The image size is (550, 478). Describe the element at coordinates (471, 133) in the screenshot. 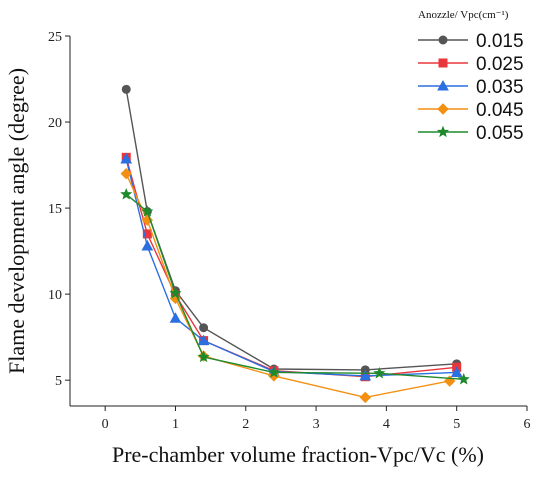

I see `legend-item: 0.055` at that location.